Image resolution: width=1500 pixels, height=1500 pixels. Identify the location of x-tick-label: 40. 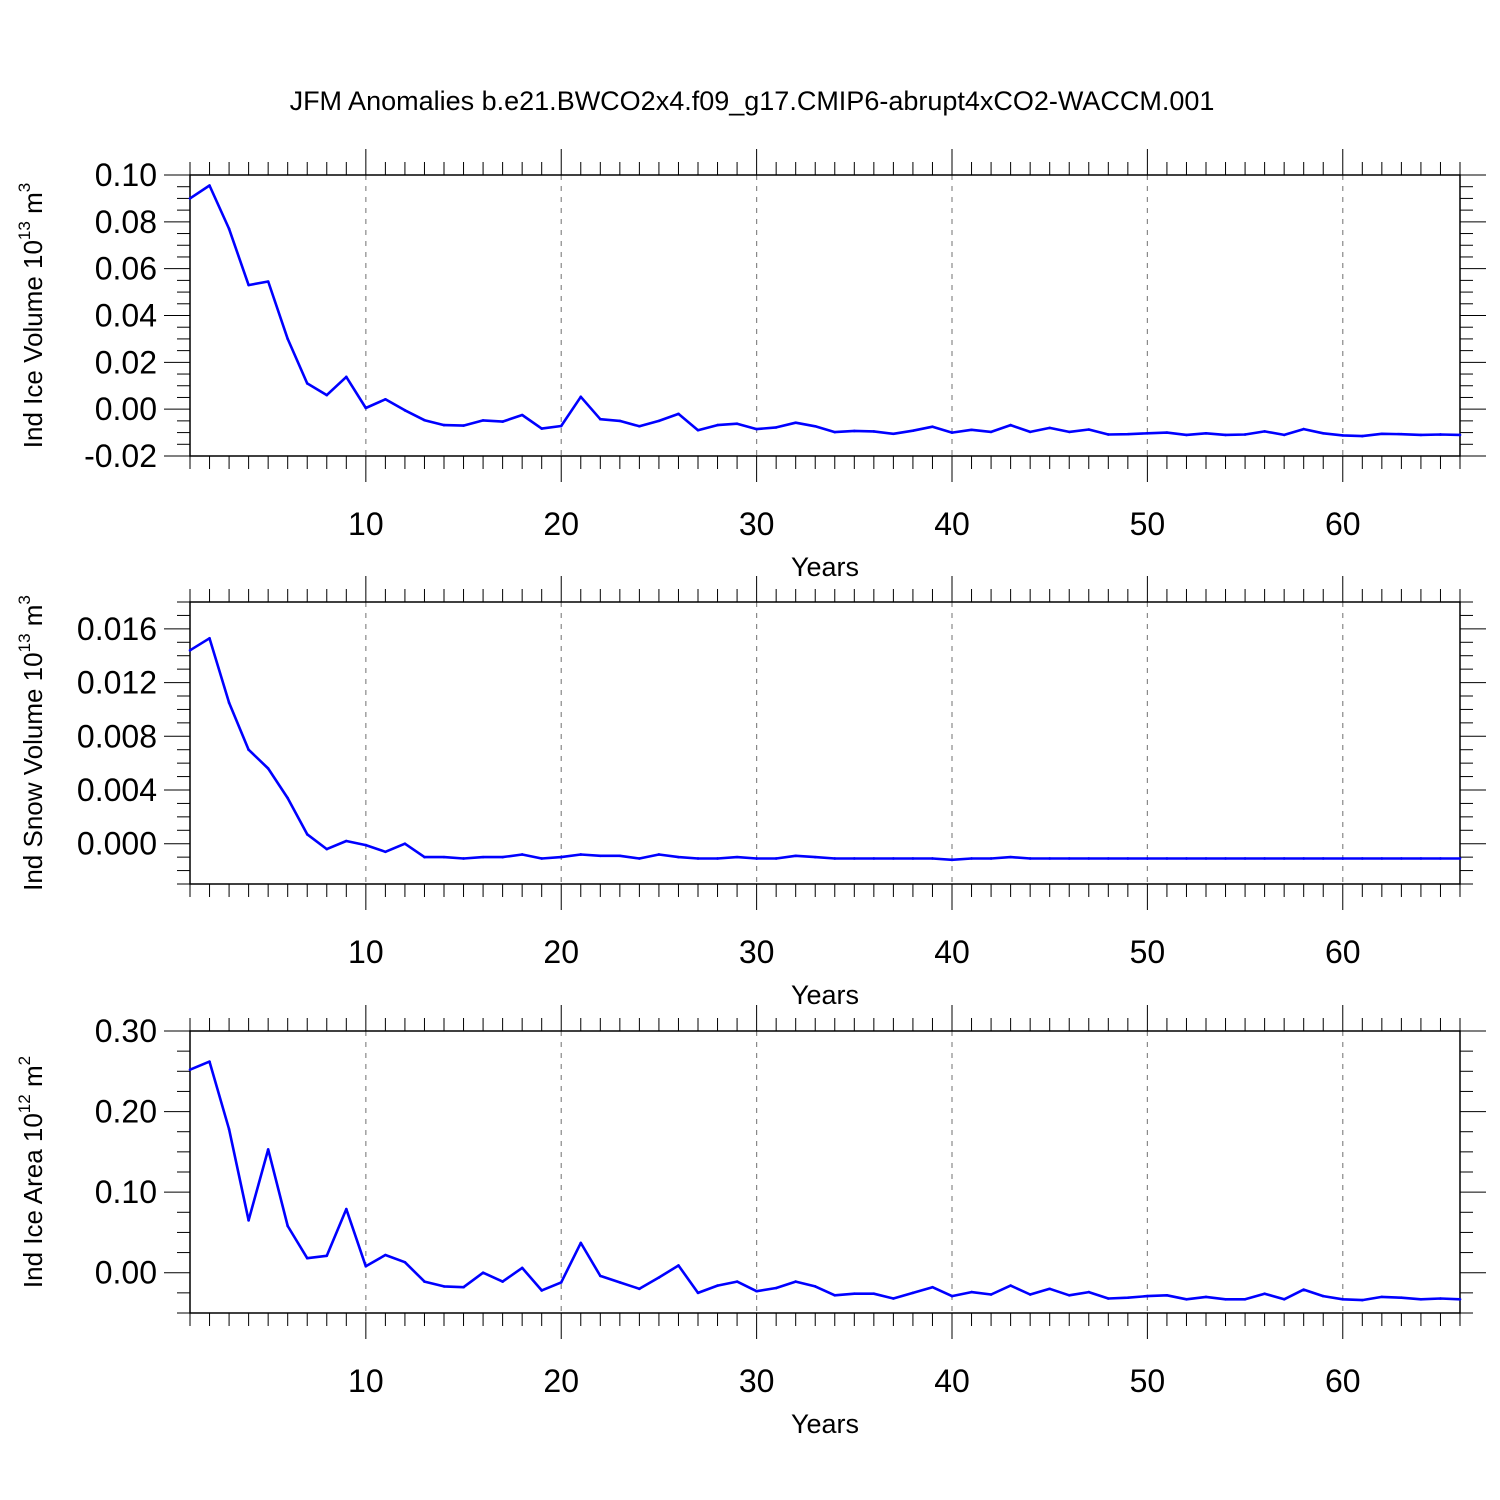
(952, 1381).